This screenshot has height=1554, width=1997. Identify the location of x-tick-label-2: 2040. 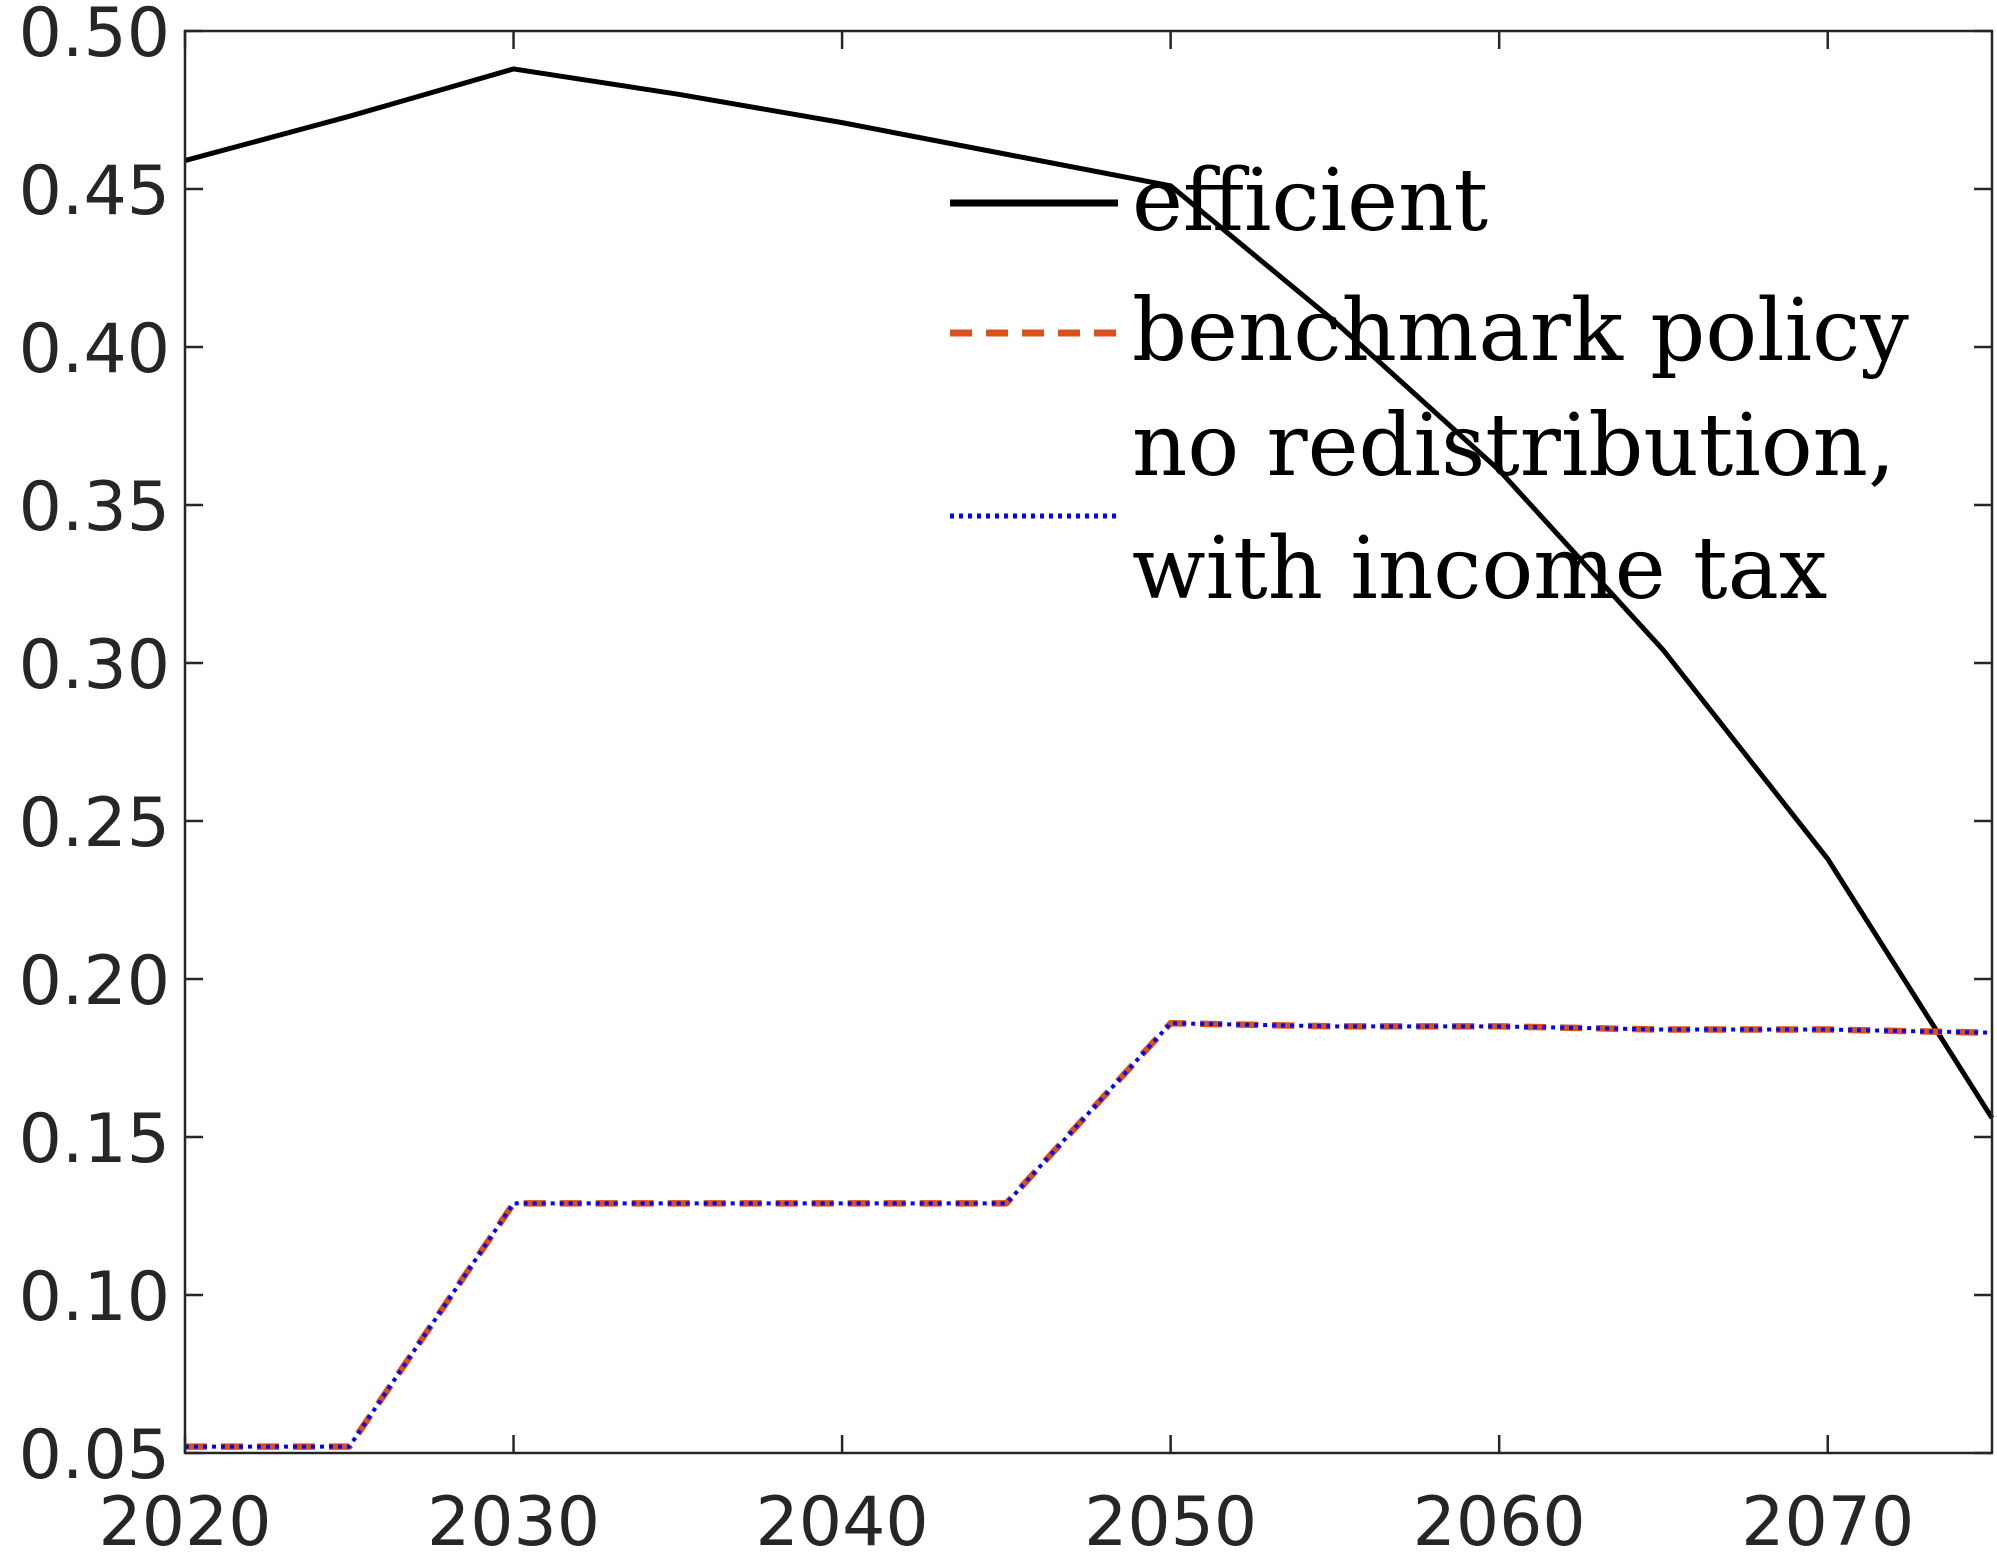
(842, 1518).